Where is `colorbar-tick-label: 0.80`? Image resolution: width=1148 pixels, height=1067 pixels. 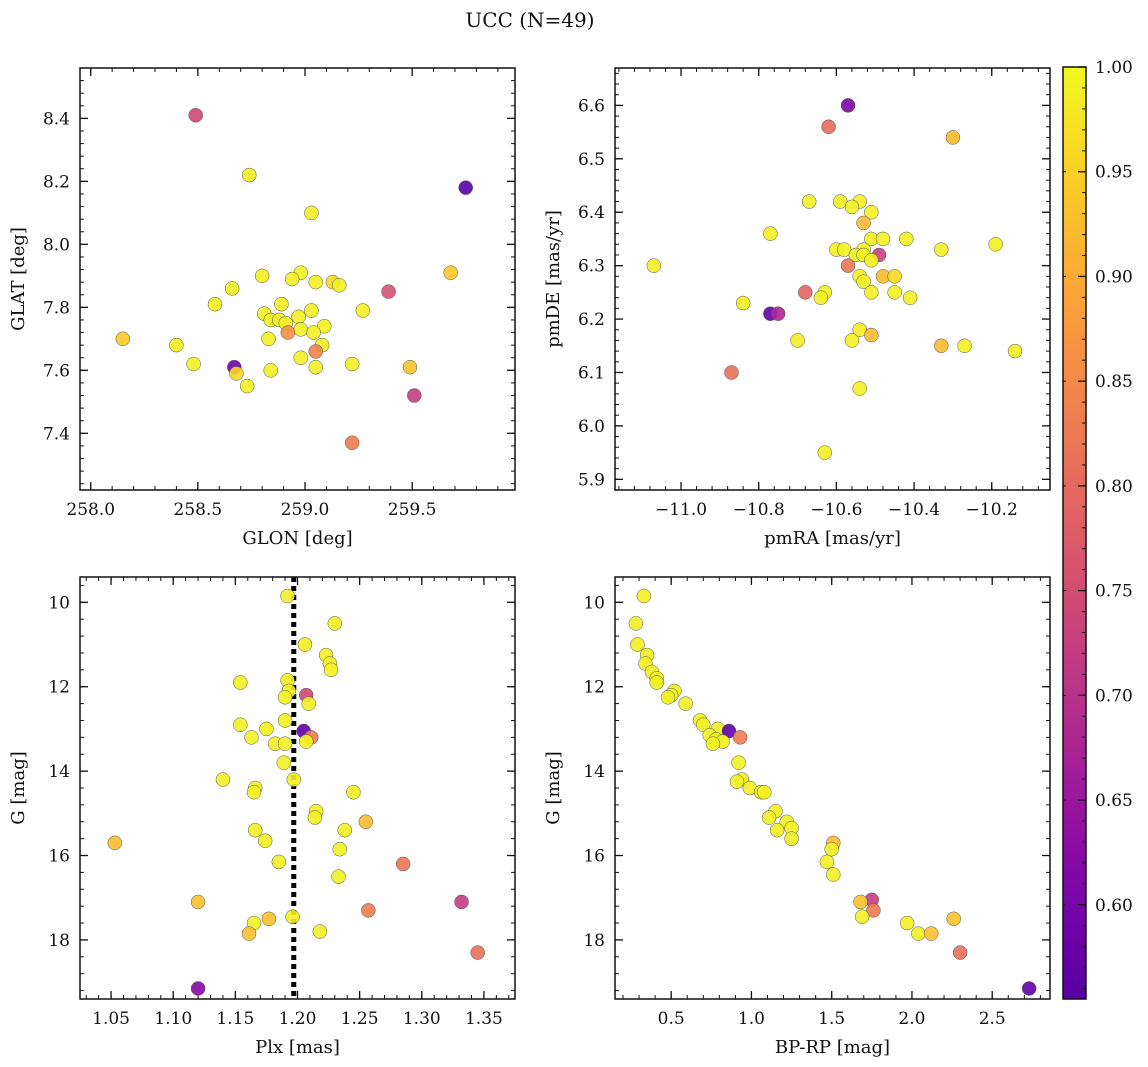 colorbar-tick-label: 0.80 is located at coordinates (1114, 487).